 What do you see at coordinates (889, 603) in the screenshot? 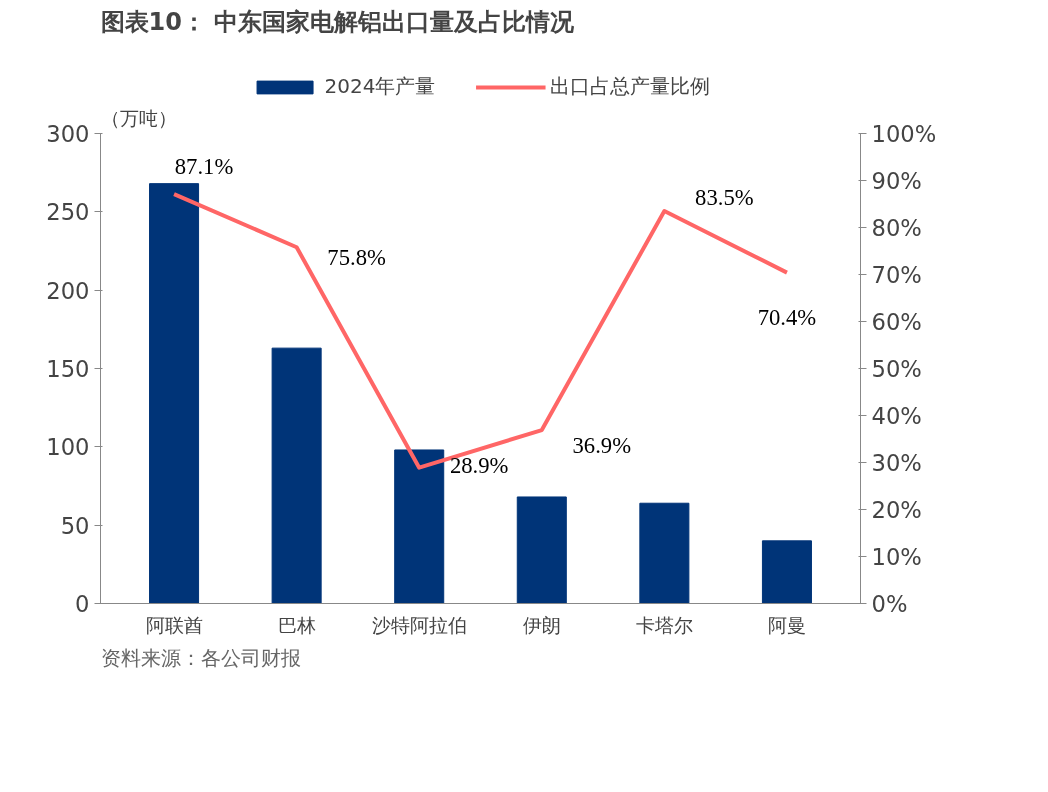
I see `y2-tick-label: 0%` at bounding box center [889, 603].